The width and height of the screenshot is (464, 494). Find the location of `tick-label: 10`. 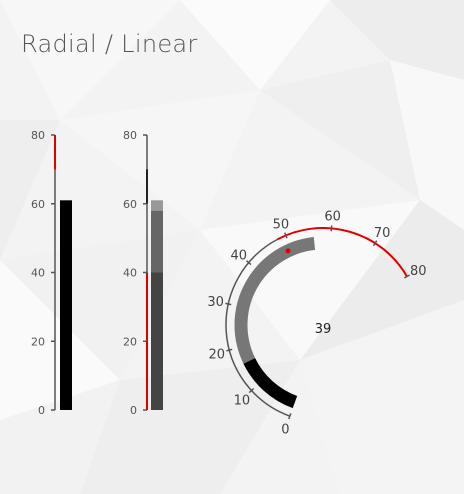

tick-label: 10 is located at coordinates (242, 400).